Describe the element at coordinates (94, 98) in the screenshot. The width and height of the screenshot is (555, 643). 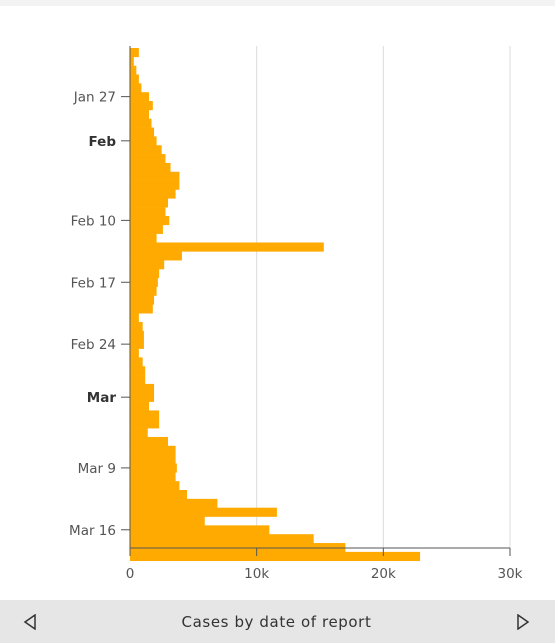
I see `y-tick-label: Jan 27` at that location.